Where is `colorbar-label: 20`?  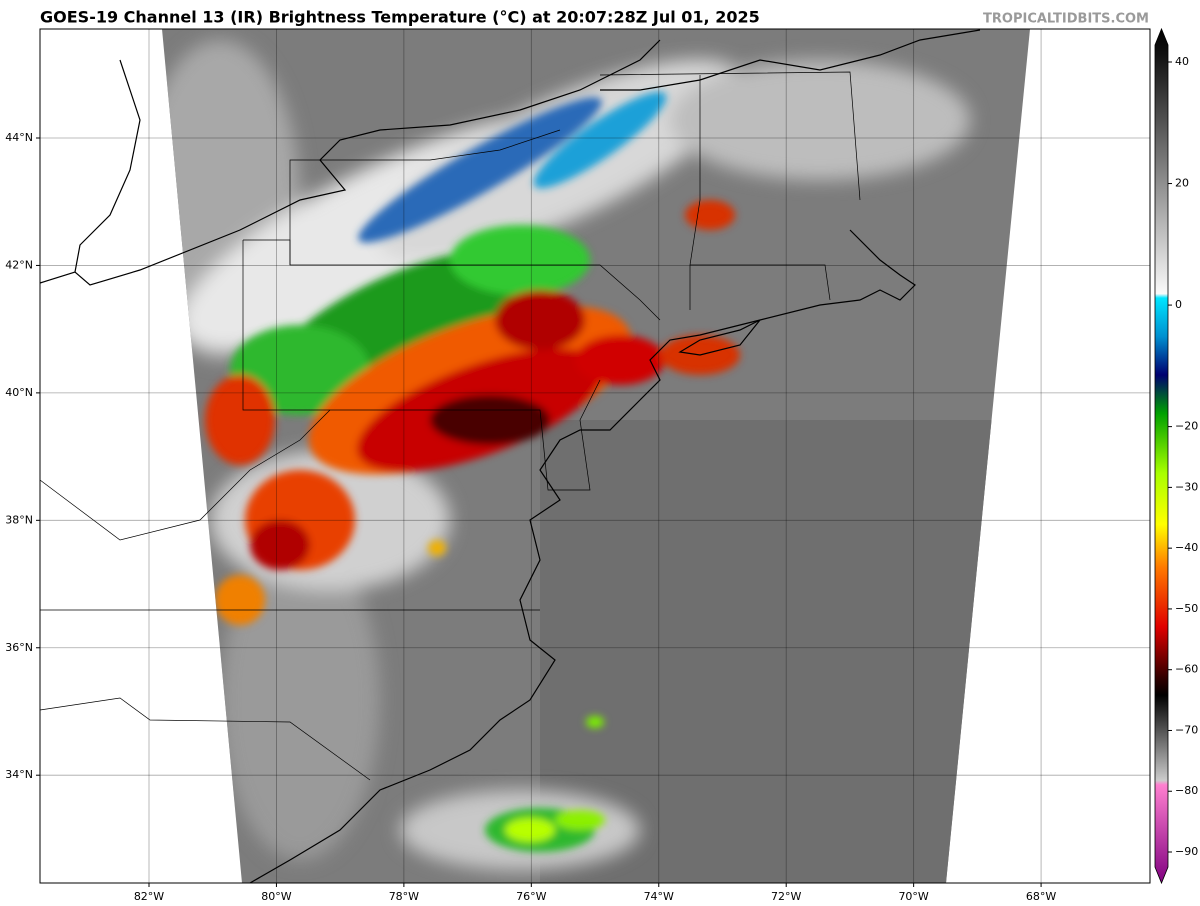 colorbar-label: 20 is located at coordinates (1182, 183).